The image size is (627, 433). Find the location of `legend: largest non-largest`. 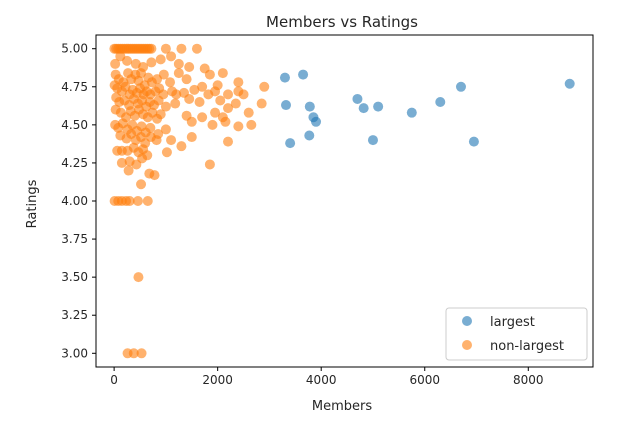

legend: largest non-largest is located at coordinates (516, 334).